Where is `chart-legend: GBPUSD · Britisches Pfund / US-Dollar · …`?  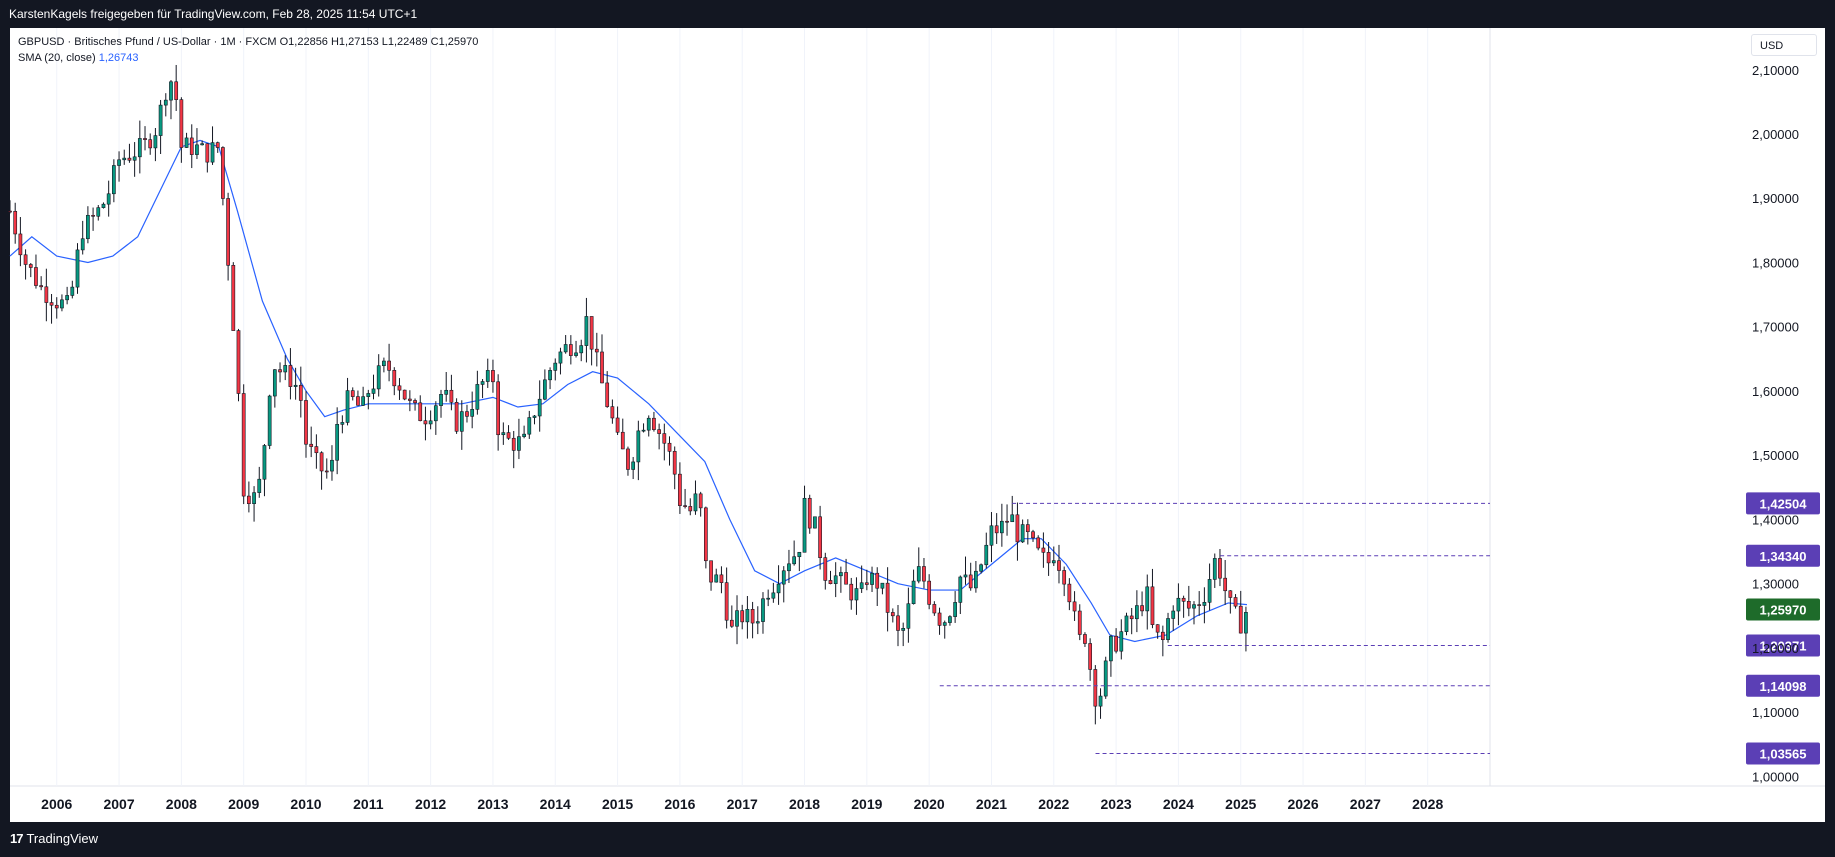 chart-legend: GBPUSD · Britisches Pfund / US-Dollar · … is located at coordinates (248, 50).